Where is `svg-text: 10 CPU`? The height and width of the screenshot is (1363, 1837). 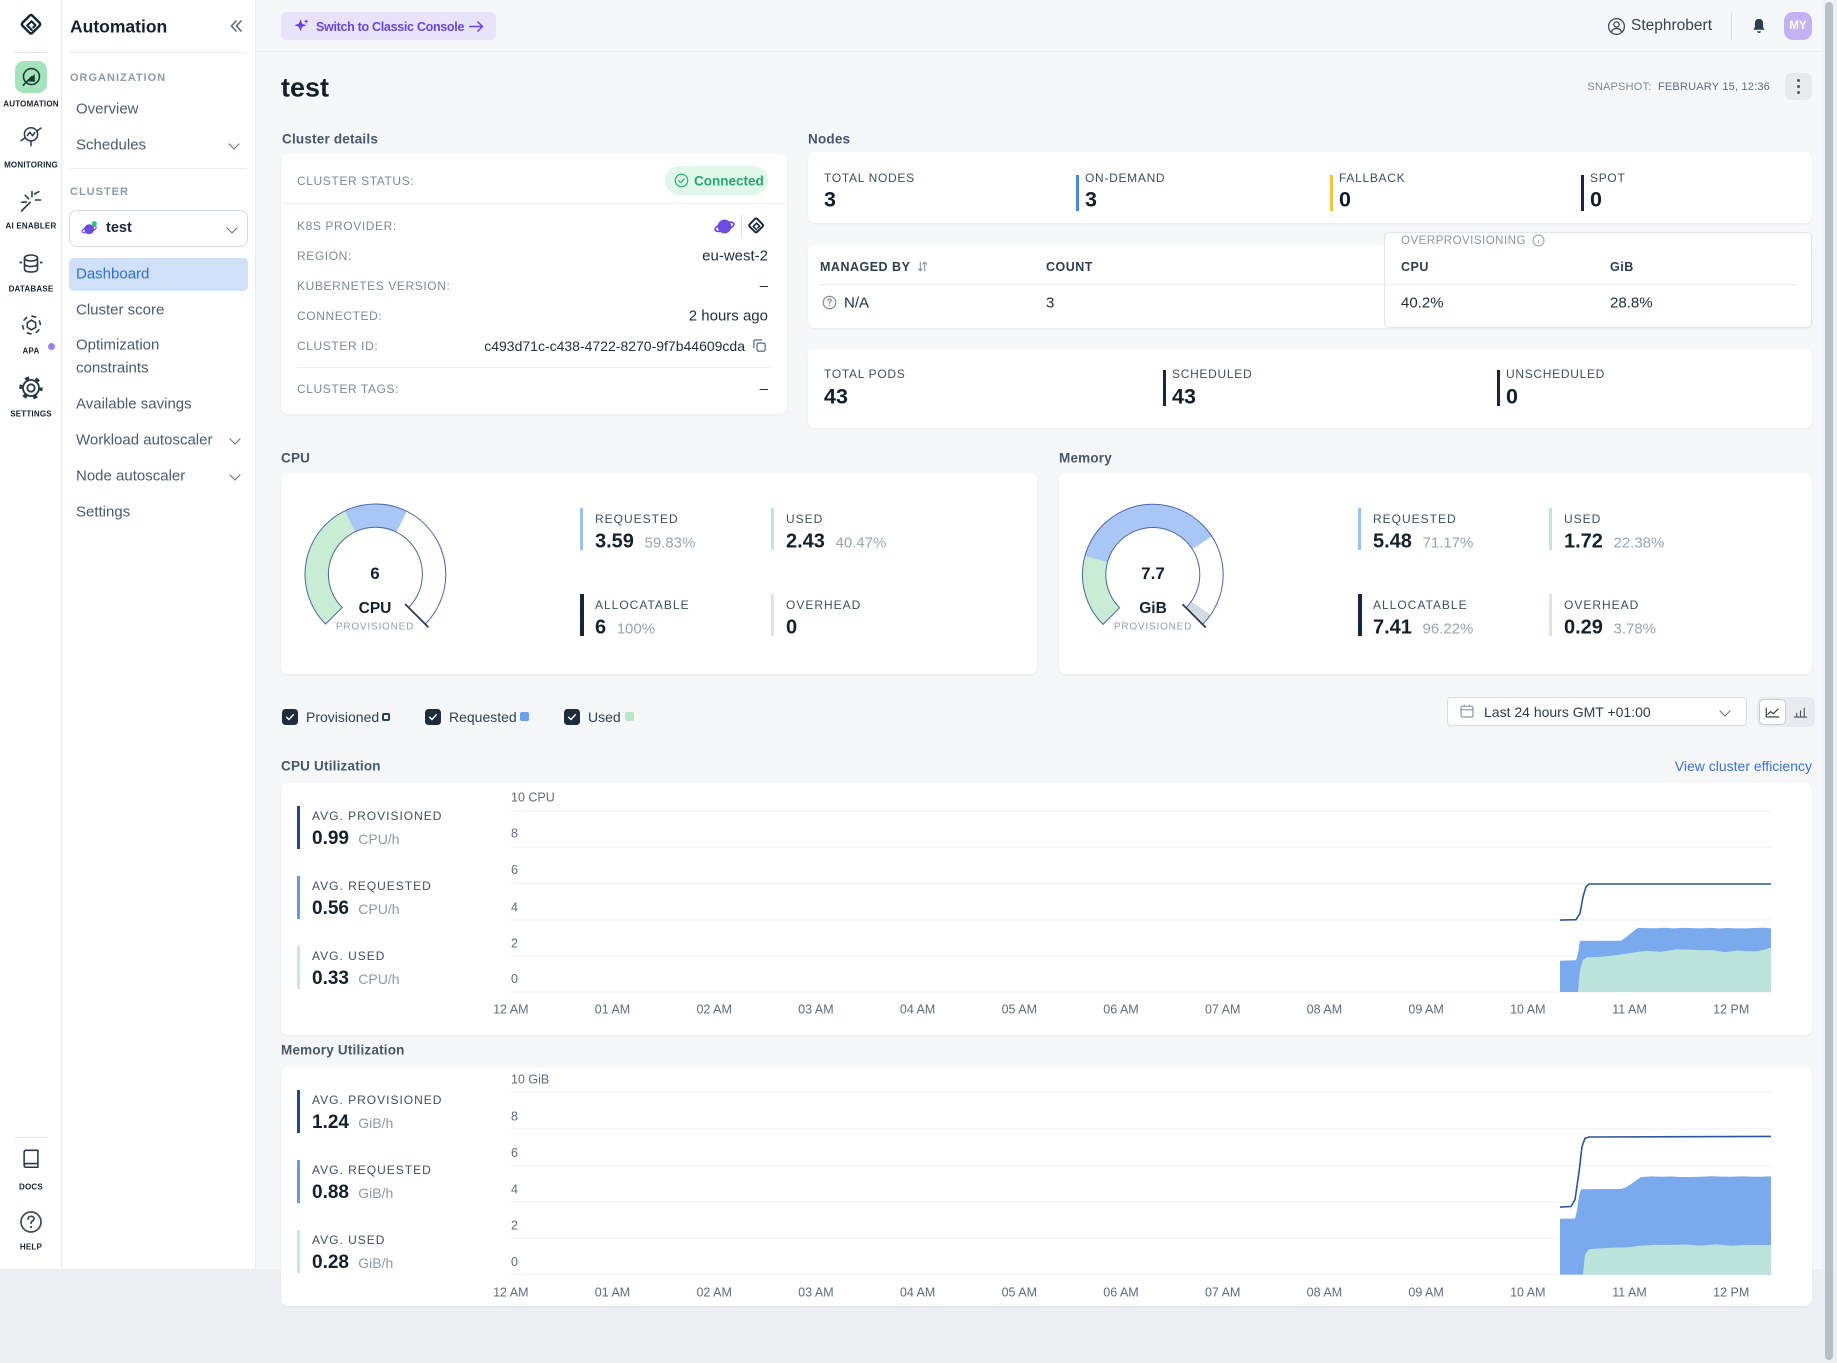 svg-text: 10 CPU is located at coordinates (533, 798).